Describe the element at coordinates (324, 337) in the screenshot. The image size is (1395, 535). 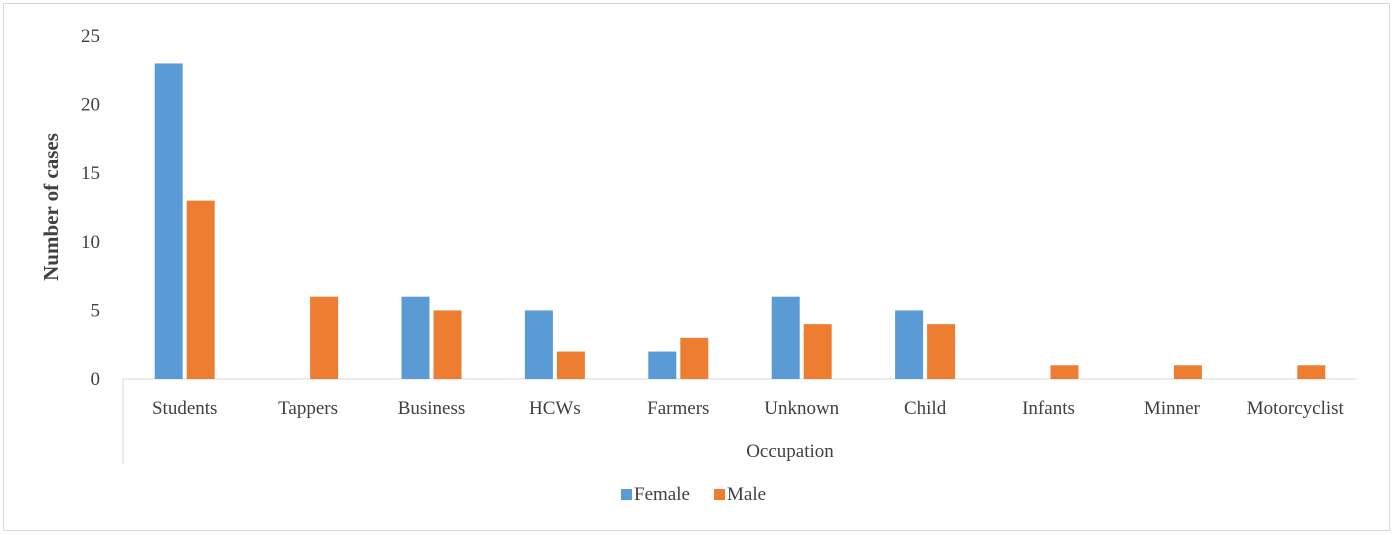
I see `bar-male-tappers` at that location.